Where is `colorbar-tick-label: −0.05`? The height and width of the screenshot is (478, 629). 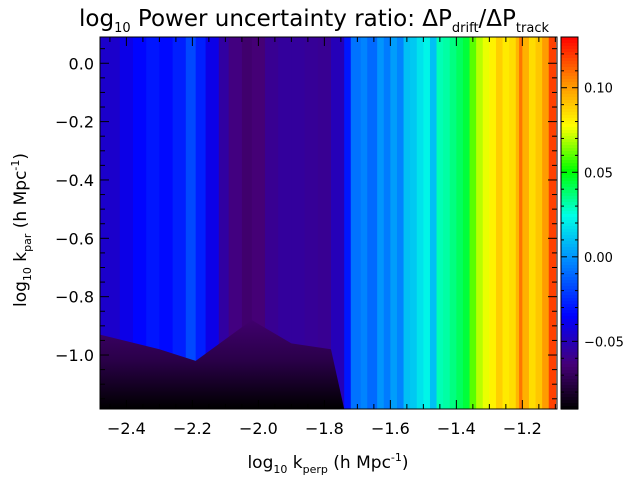 colorbar-tick-label: −0.05 is located at coordinates (604, 342).